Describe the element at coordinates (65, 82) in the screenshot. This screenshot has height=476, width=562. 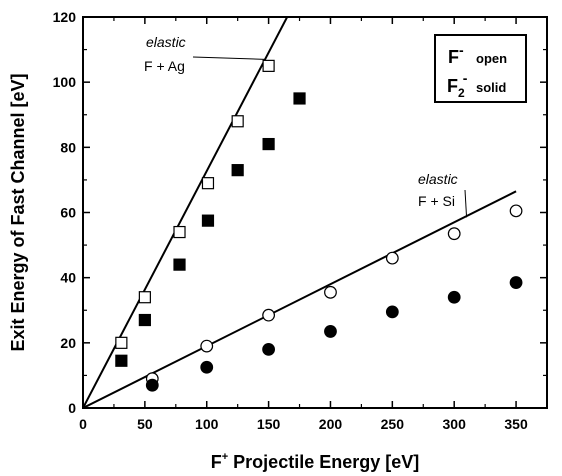
I see `y-tick-label: 100` at that location.